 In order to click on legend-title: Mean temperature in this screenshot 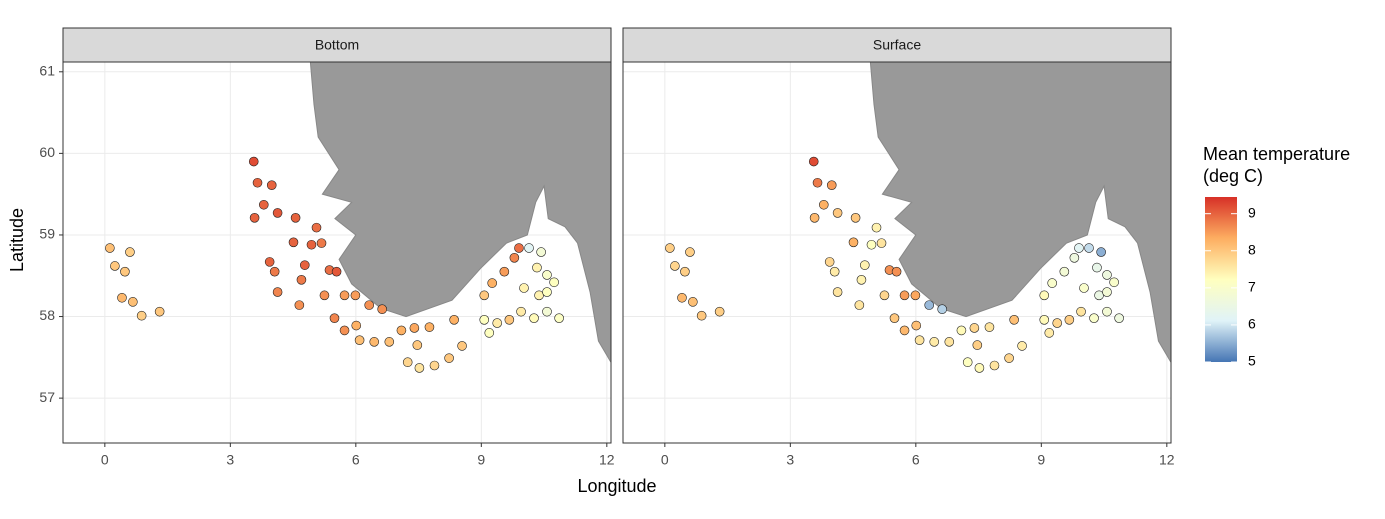, I will do `click(1276, 154)`.